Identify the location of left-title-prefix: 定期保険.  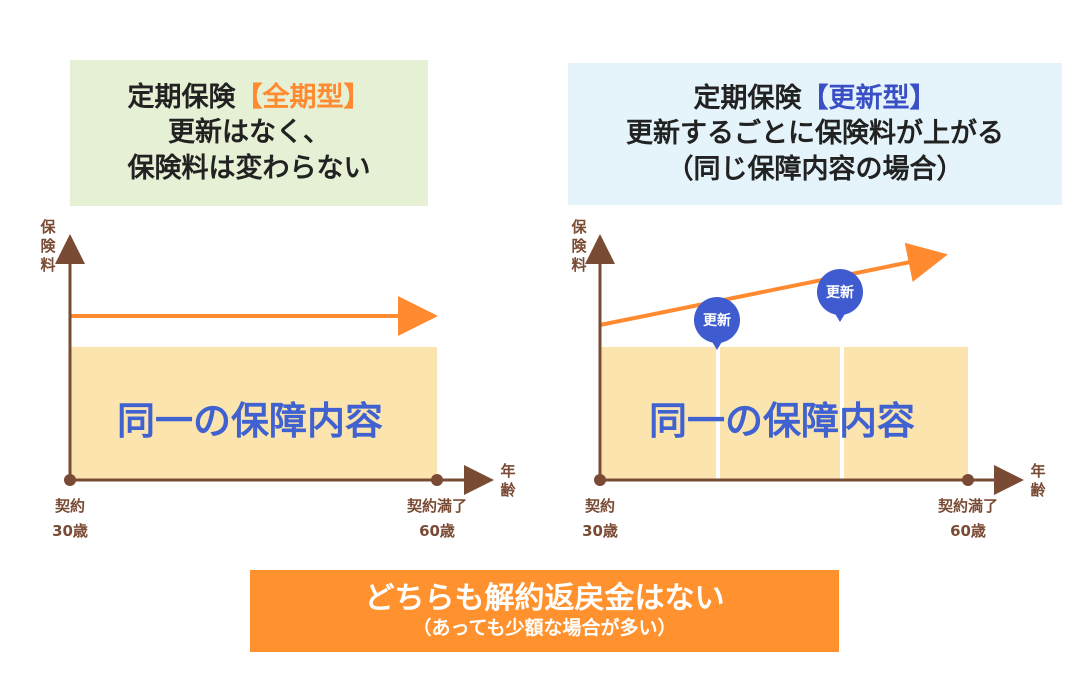
(181, 98).